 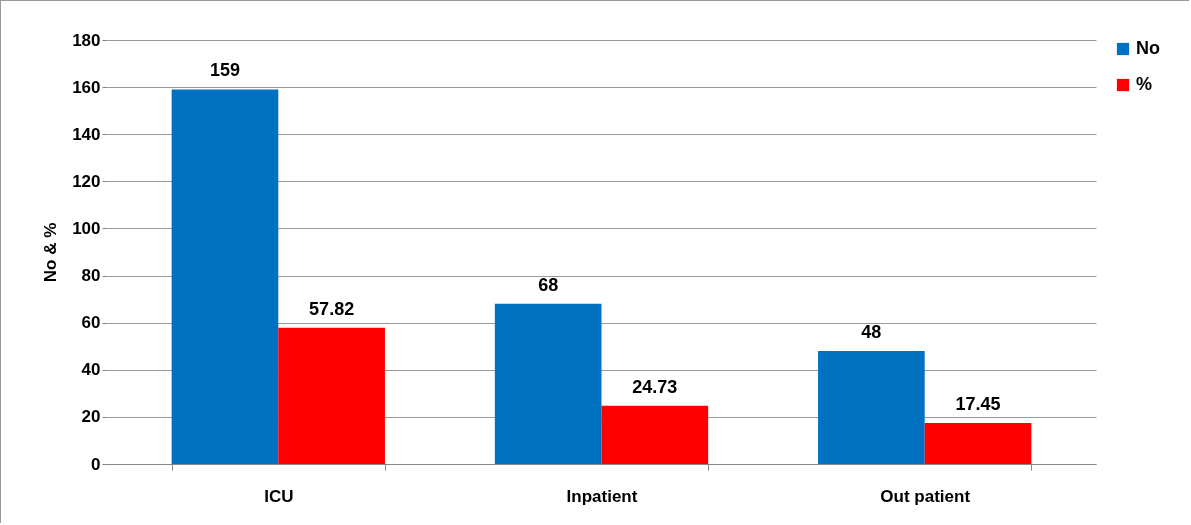 I want to click on y-tick-label: 120, so click(x=86, y=181).